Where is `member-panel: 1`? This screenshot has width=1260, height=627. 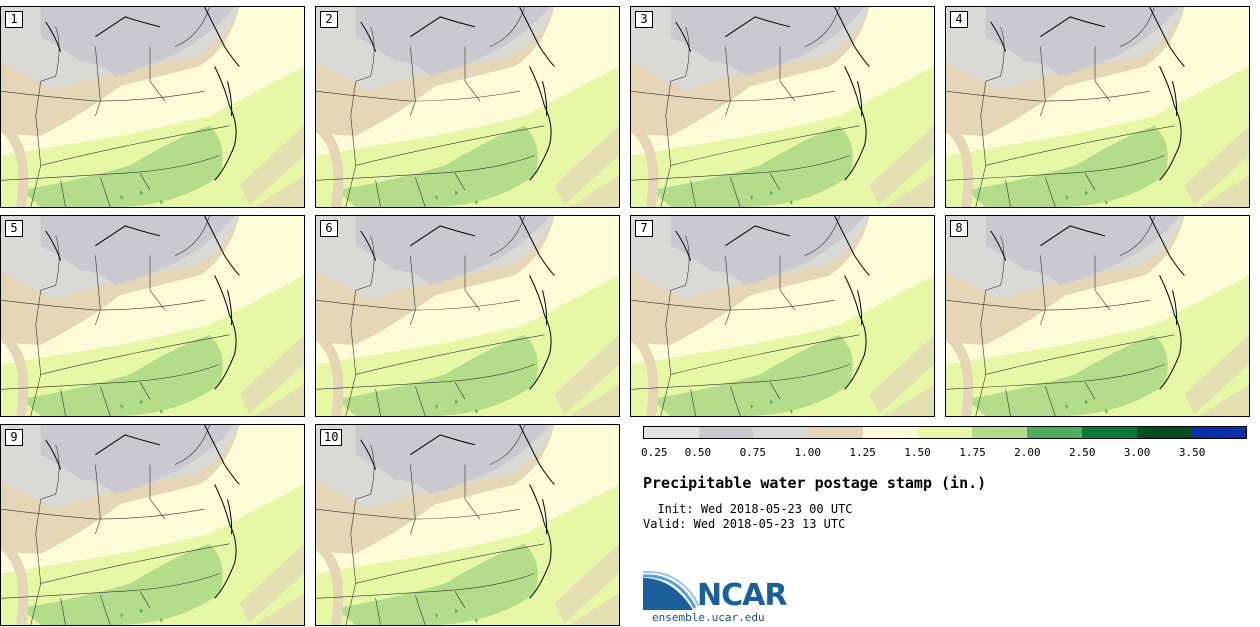
member-panel: 1 is located at coordinates (152, 107).